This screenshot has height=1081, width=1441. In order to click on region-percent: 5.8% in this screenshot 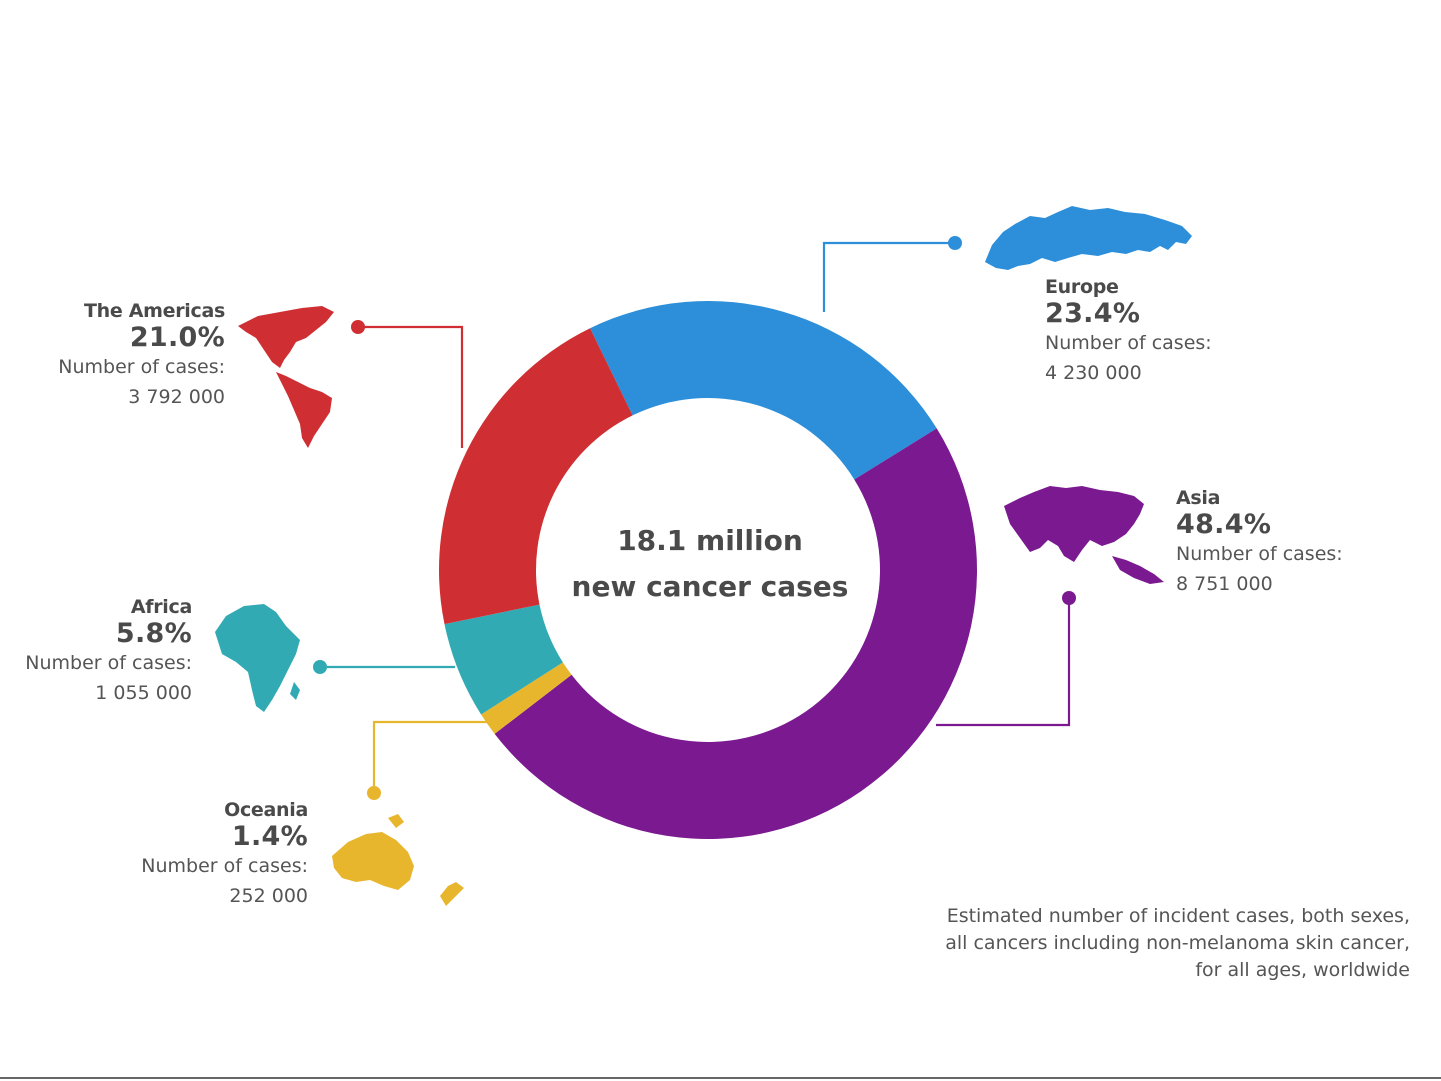, I will do `click(153, 633)`.